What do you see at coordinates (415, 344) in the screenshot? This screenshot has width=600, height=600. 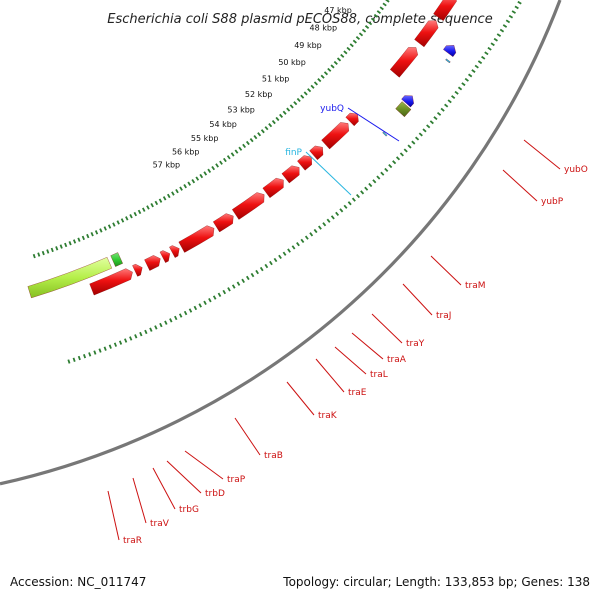 I see `gene-label-traY: traY` at bounding box center [415, 344].